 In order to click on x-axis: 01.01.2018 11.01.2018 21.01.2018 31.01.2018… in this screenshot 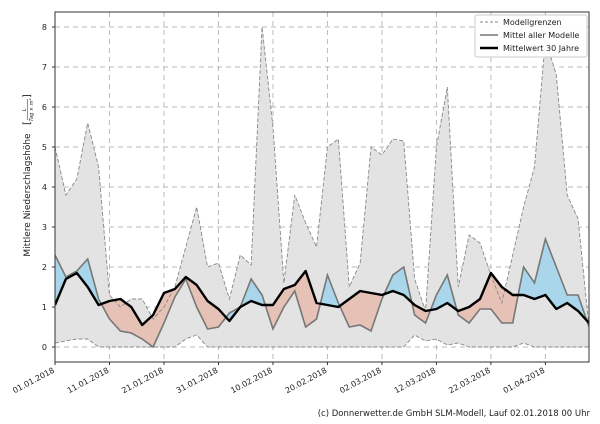, I will do `click(278, 378)`.